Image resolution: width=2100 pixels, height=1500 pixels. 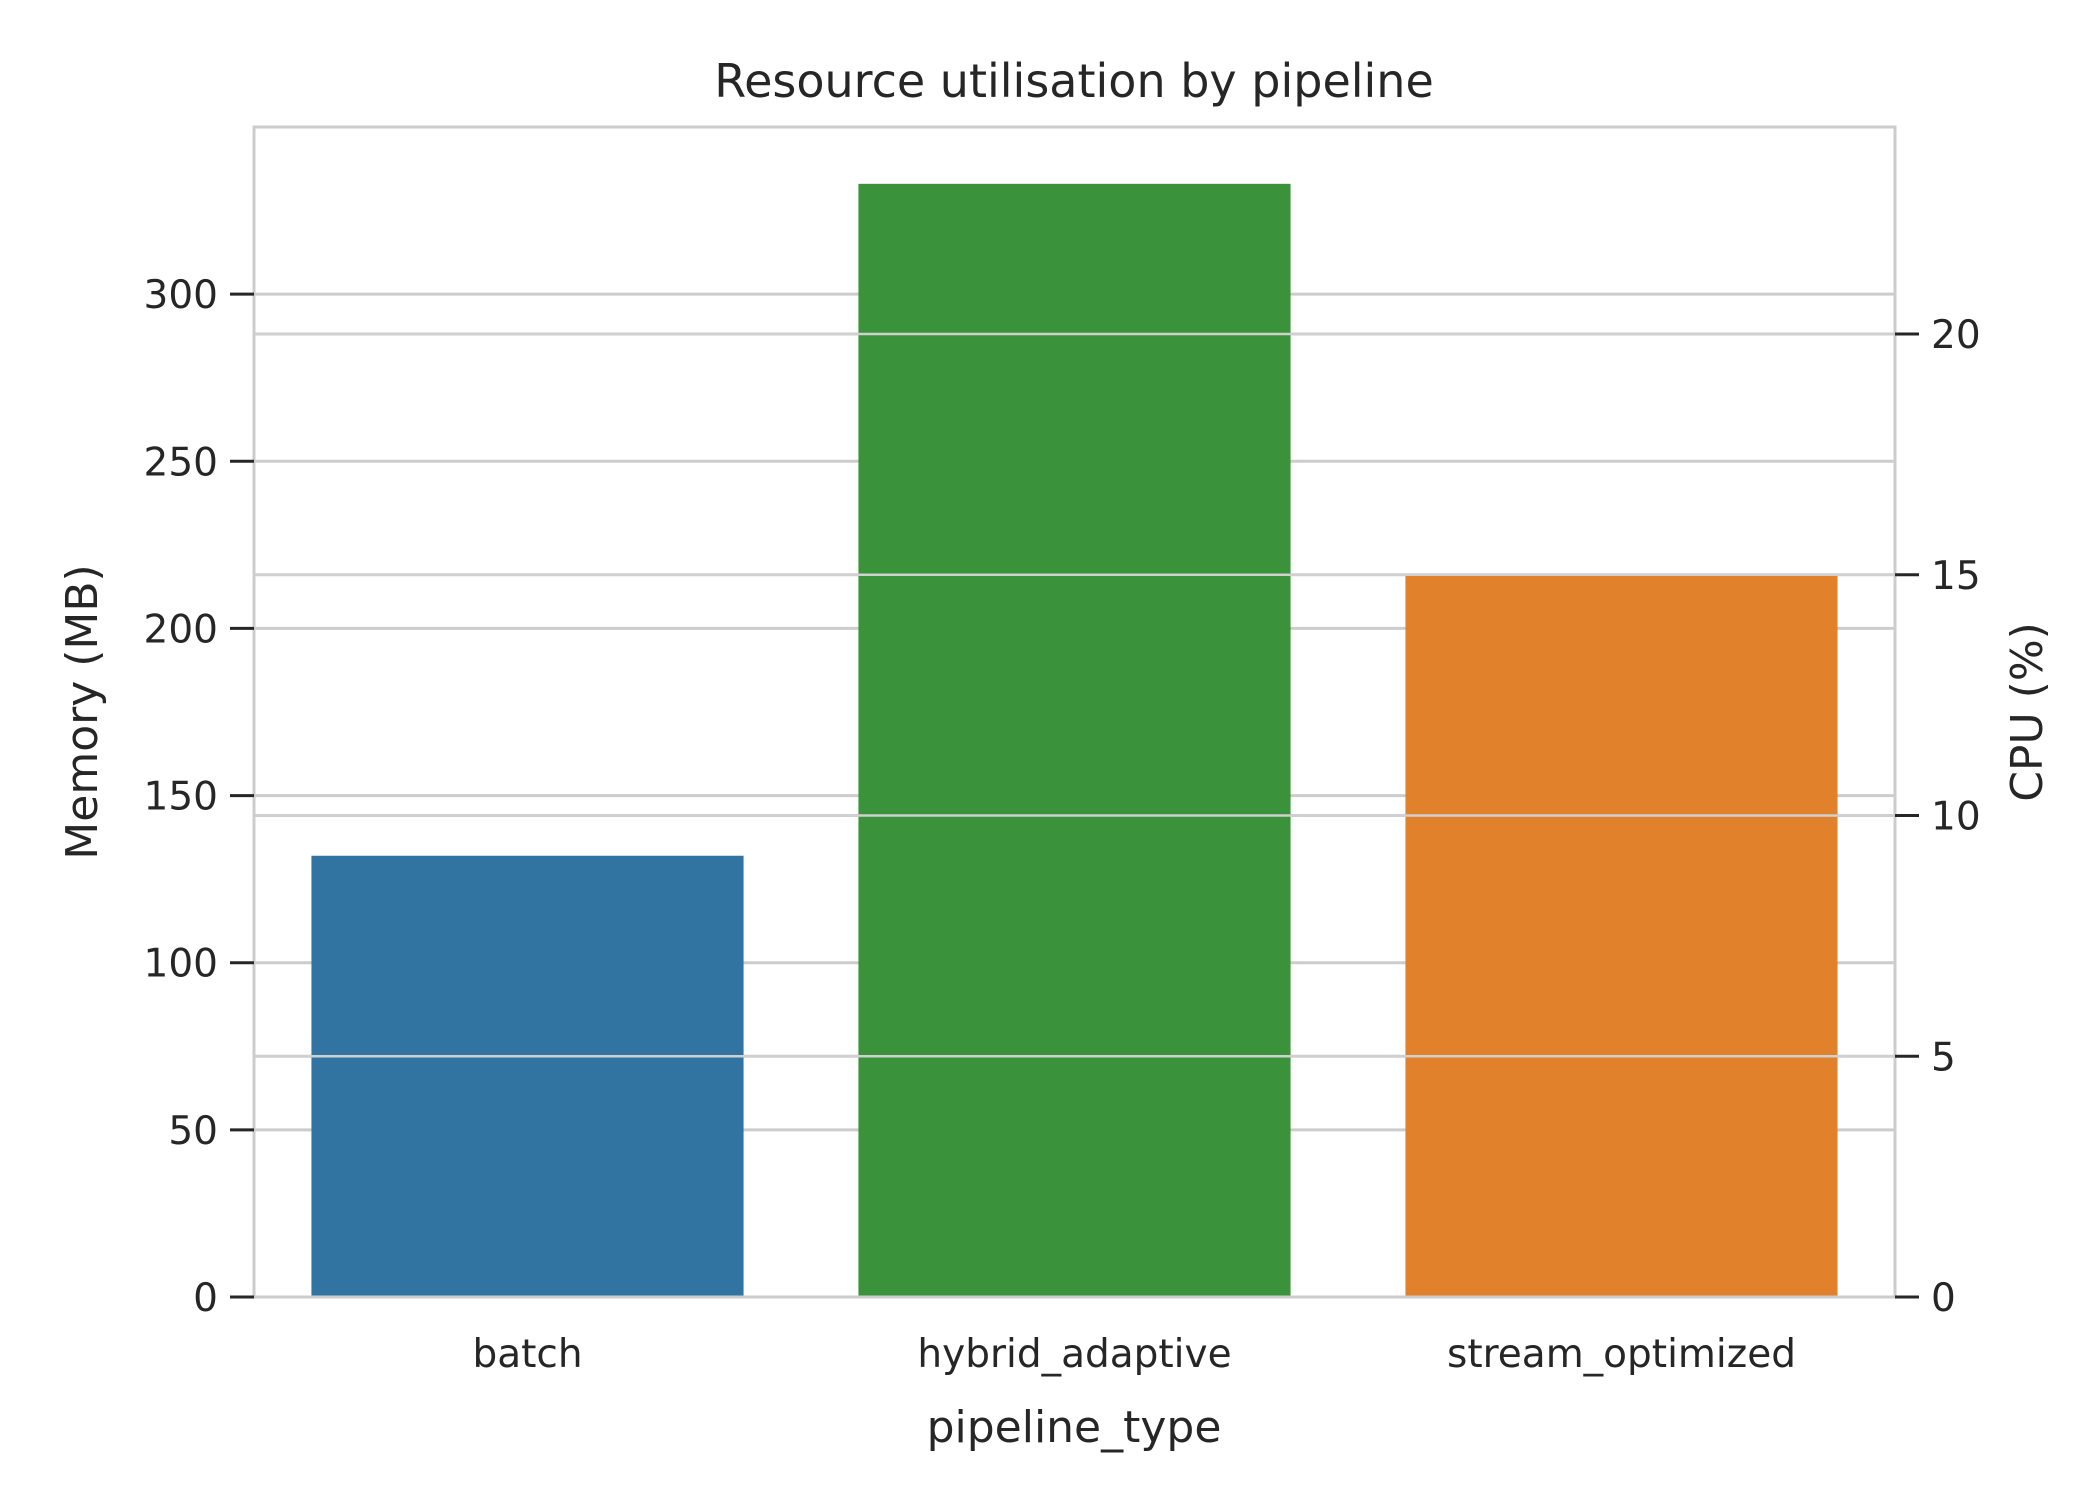 I want to click on x-tick-label: batch, so click(x=527, y=1354).